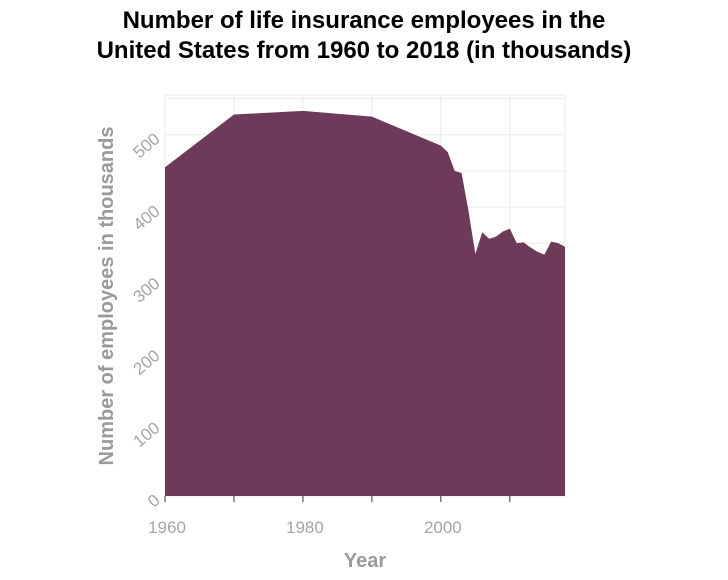 The image size is (728, 580). Describe the element at coordinates (107, 296) in the screenshot. I see `y-axis-title: Number of employees in thousands` at that location.